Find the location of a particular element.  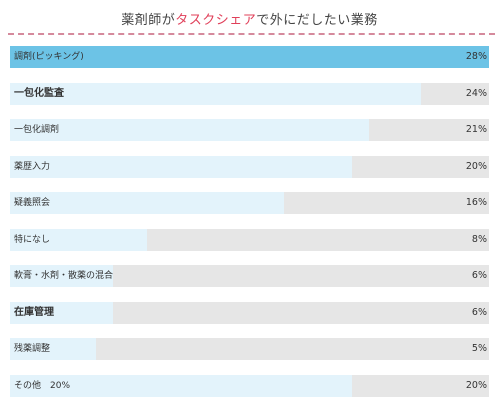

bar-value-label: 21% is located at coordinates (476, 129).